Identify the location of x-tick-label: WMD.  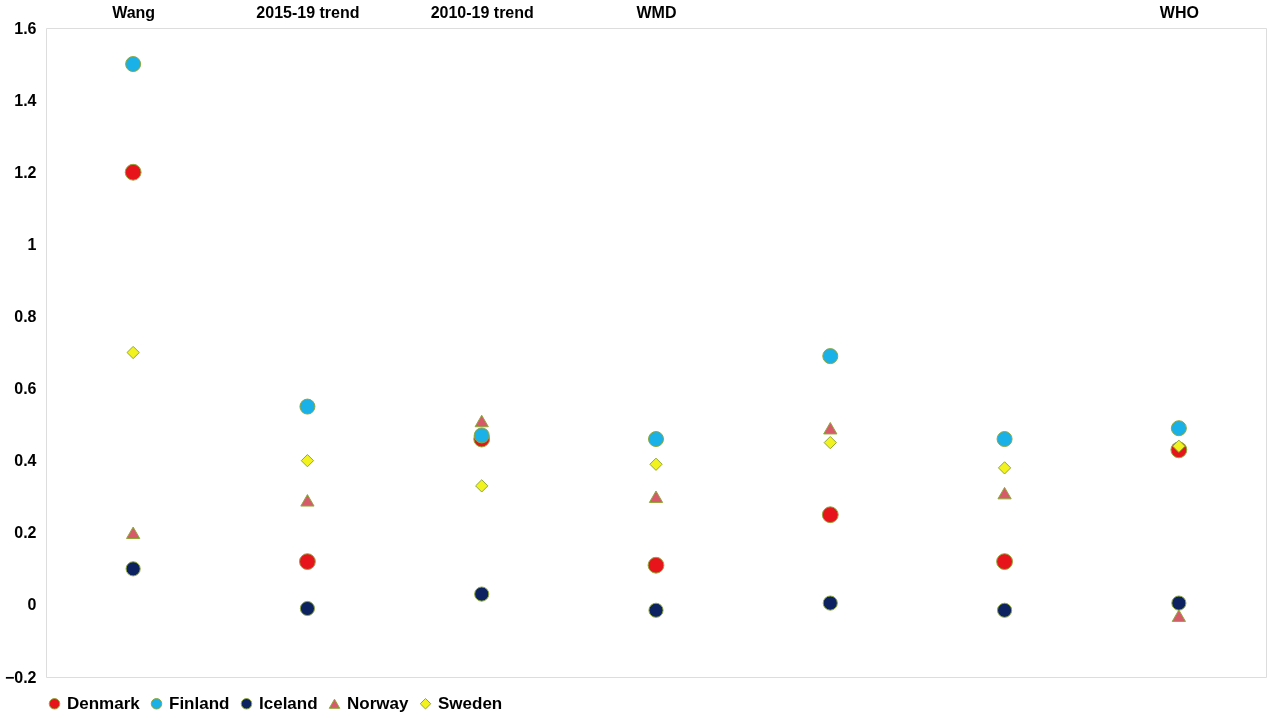
(656, 12).